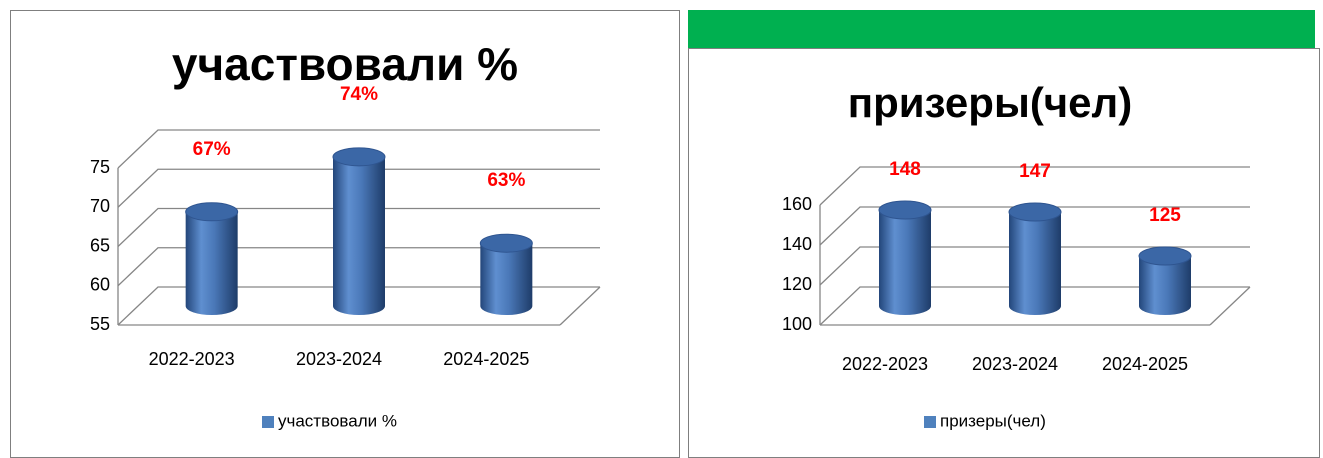  Describe the element at coordinates (797, 324) in the screenshot. I see `y-tick-label: 100` at that location.